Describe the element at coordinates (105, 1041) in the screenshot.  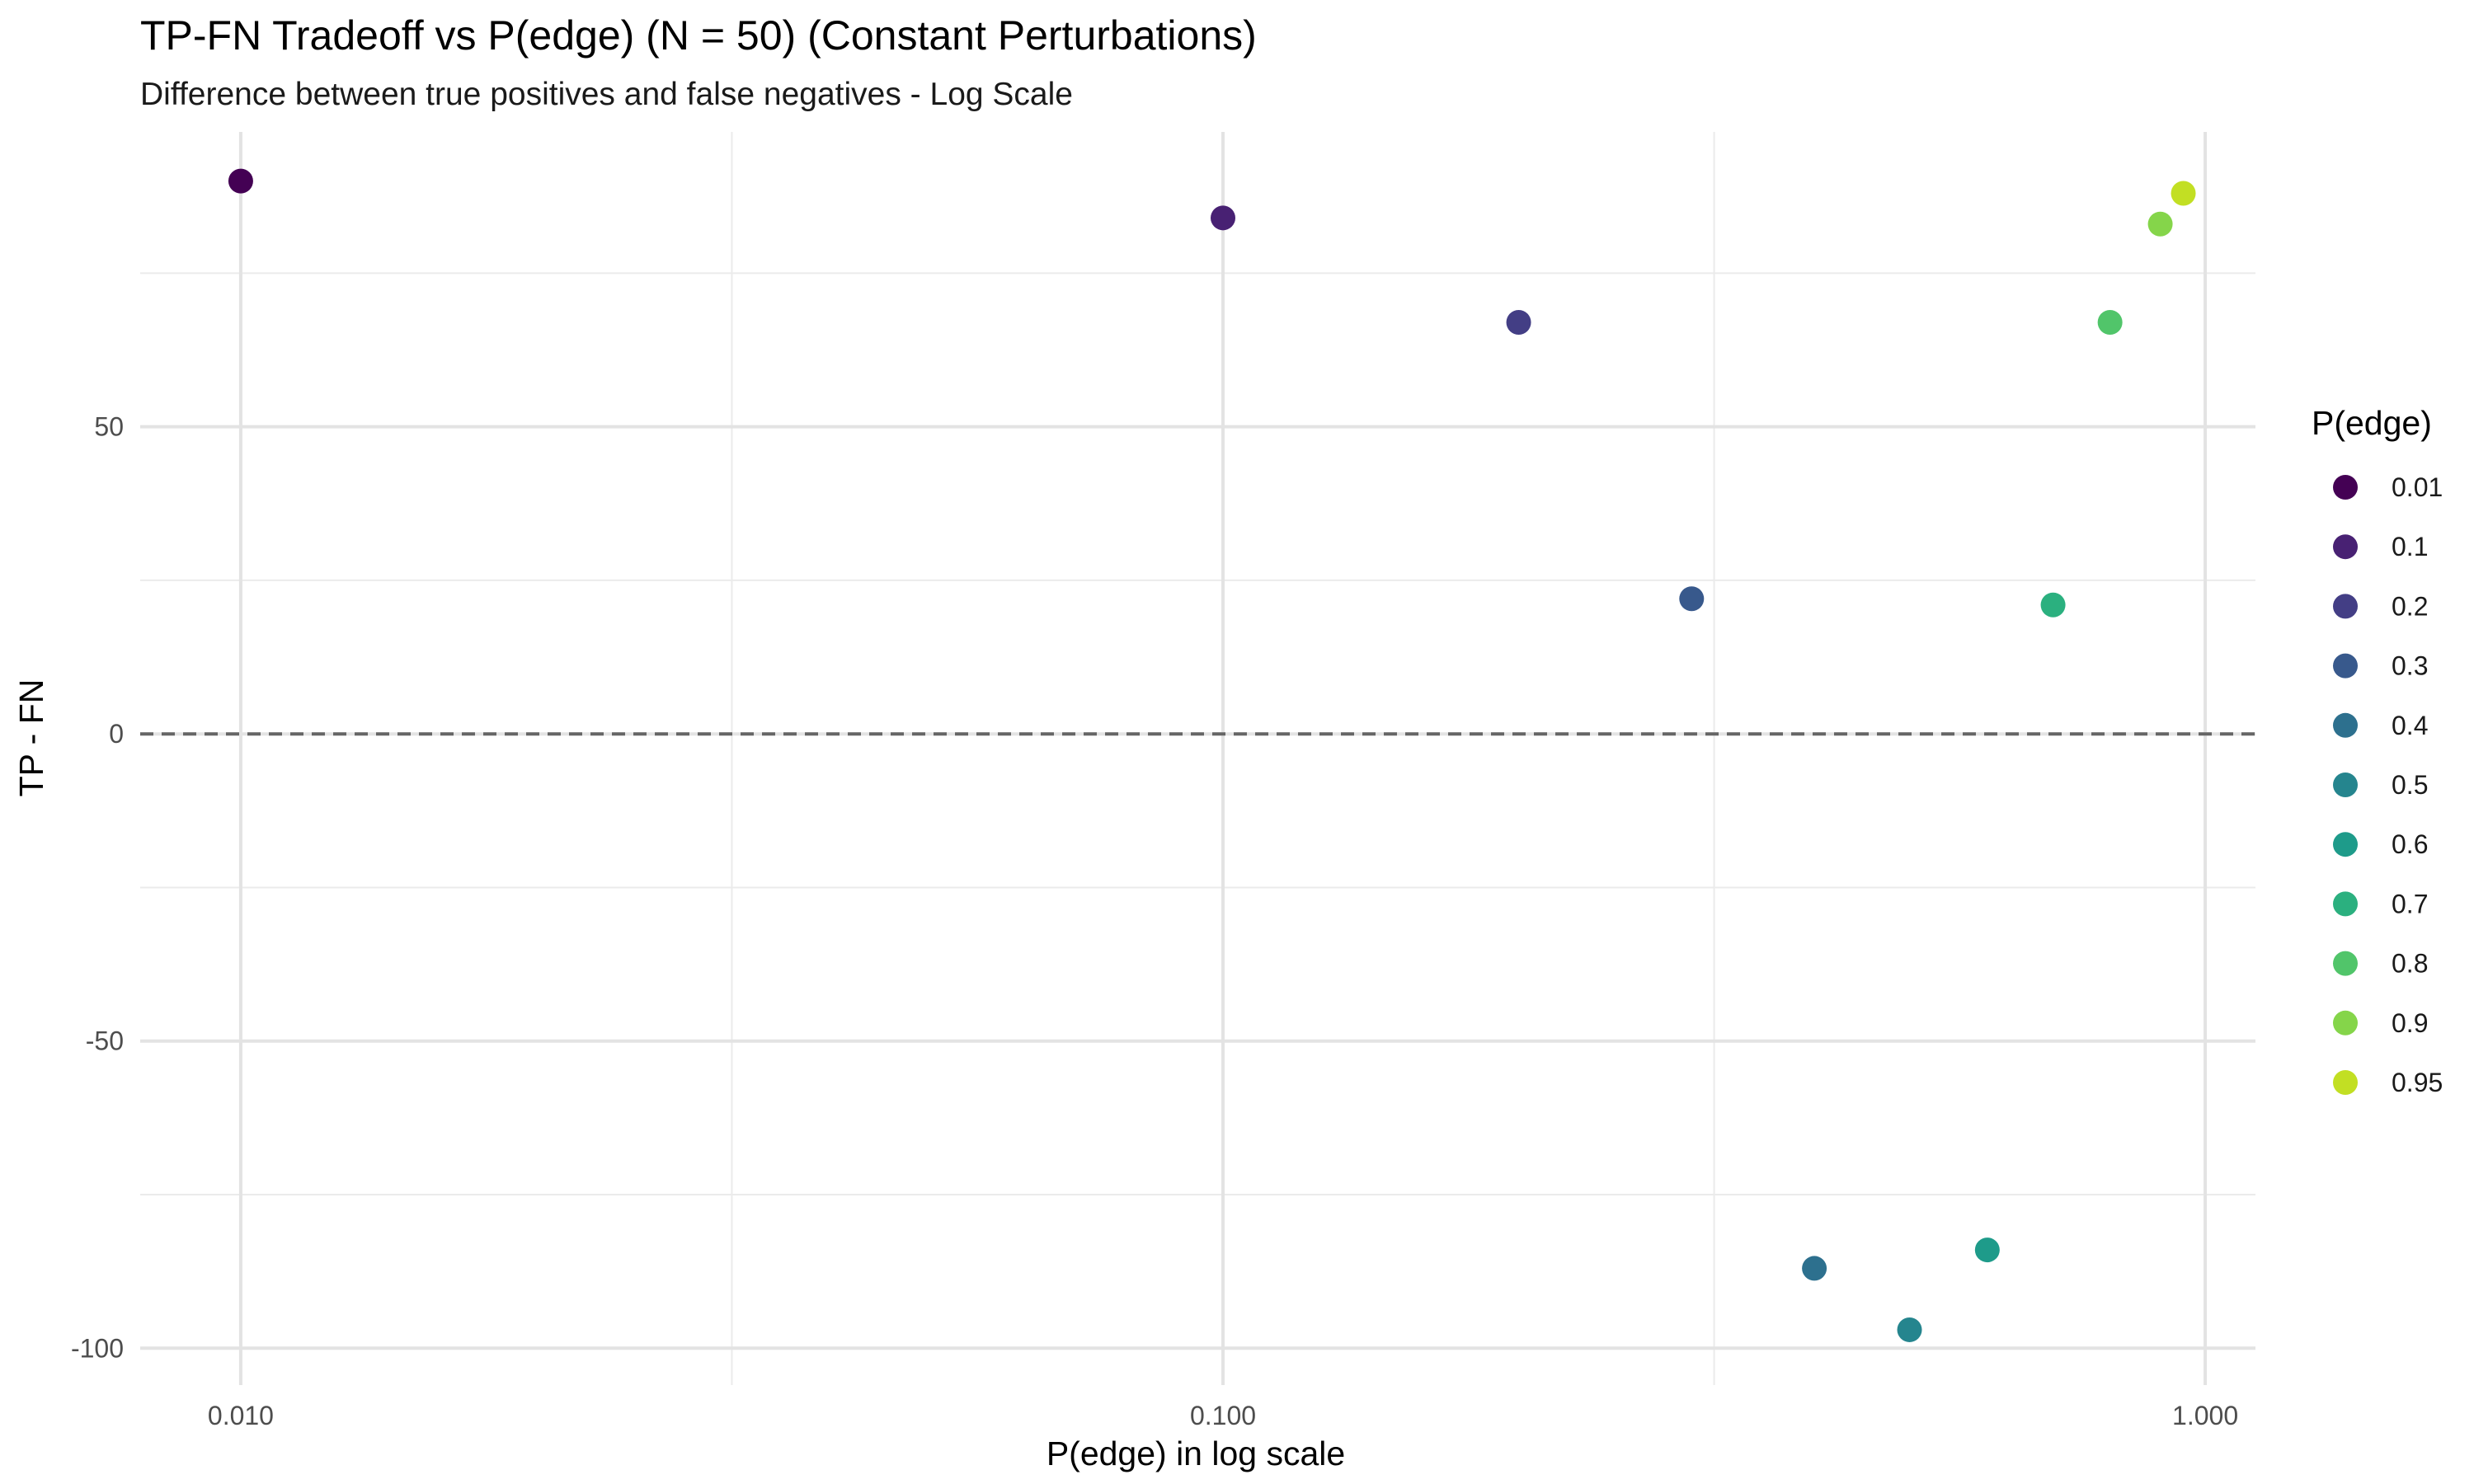
I see `y-tick-label: -50` at that location.